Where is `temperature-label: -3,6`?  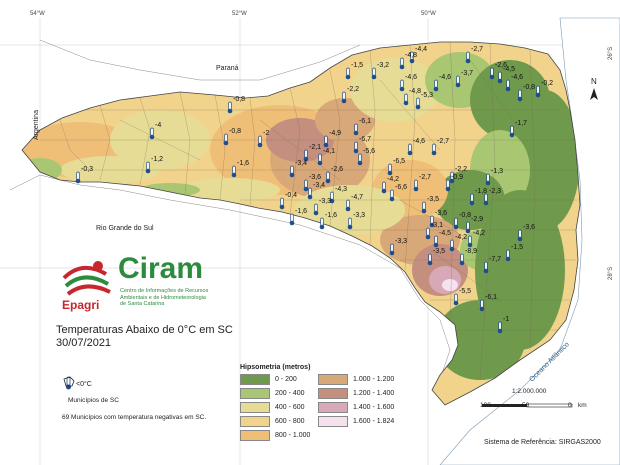 temperature-label: -3,6 is located at coordinates (315, 177).